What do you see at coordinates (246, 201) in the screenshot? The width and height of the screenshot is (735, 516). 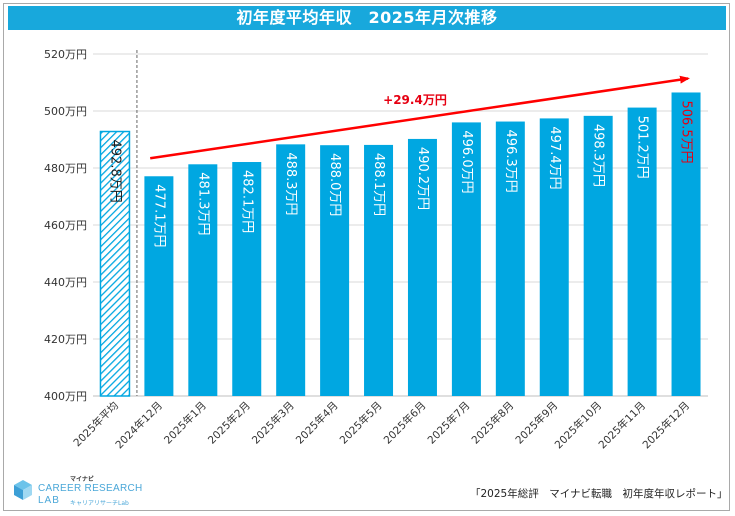 I see `bar-value-label: 482.1万円` at bounding box center [246, 201].